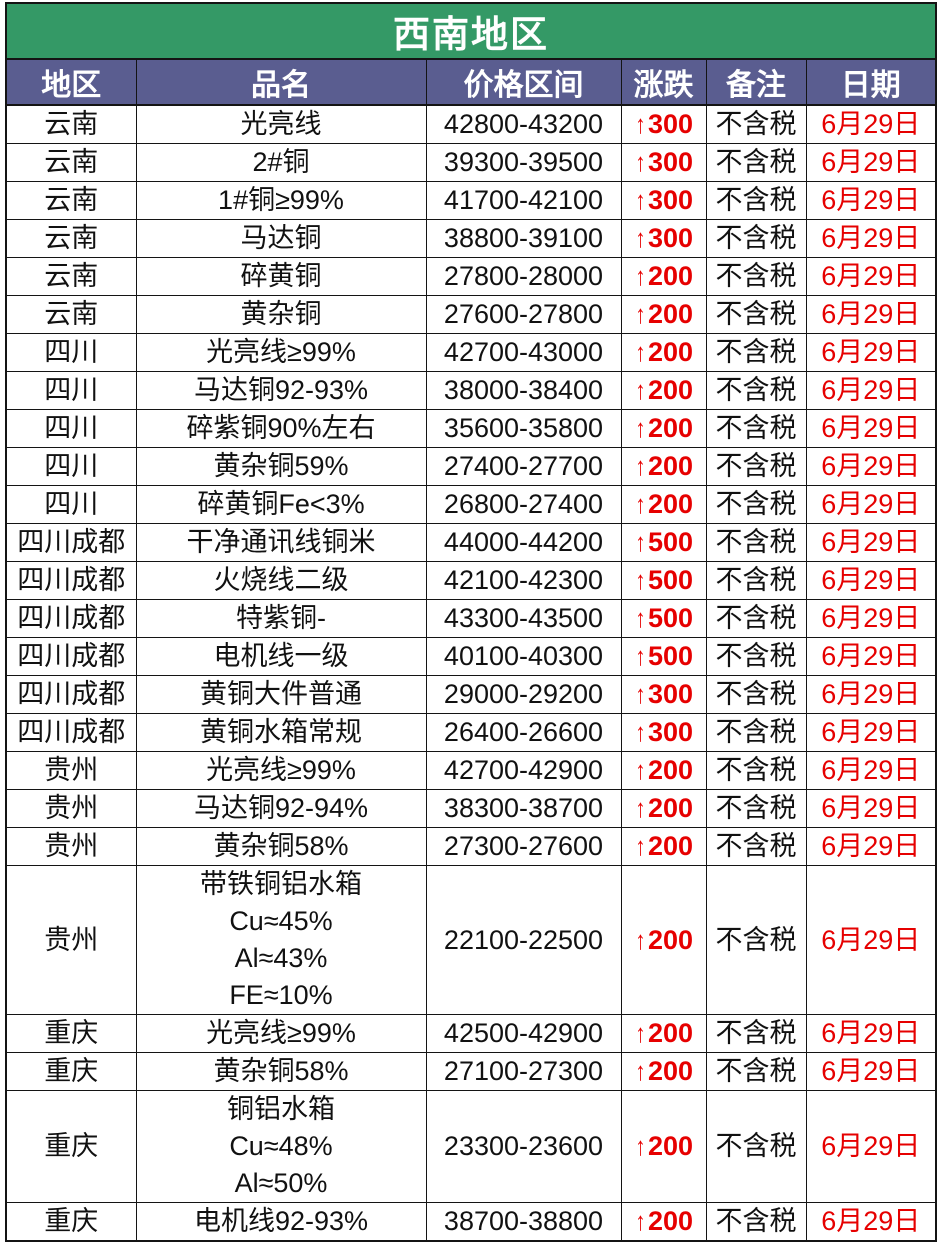 The height and width of the screenshot is (1253, 940). Describe the element at coordinates (663, 162) in the screenshot. I see `change-cell: ↑300` at that location.